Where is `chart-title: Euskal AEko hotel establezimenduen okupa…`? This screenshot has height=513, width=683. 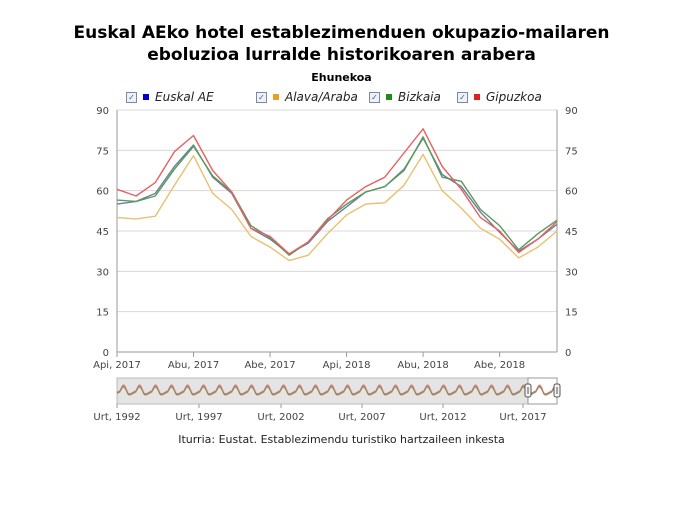 chart-title: Euskal AEko hotel establezimenduen okupa… is located at coordinates (341, 44).